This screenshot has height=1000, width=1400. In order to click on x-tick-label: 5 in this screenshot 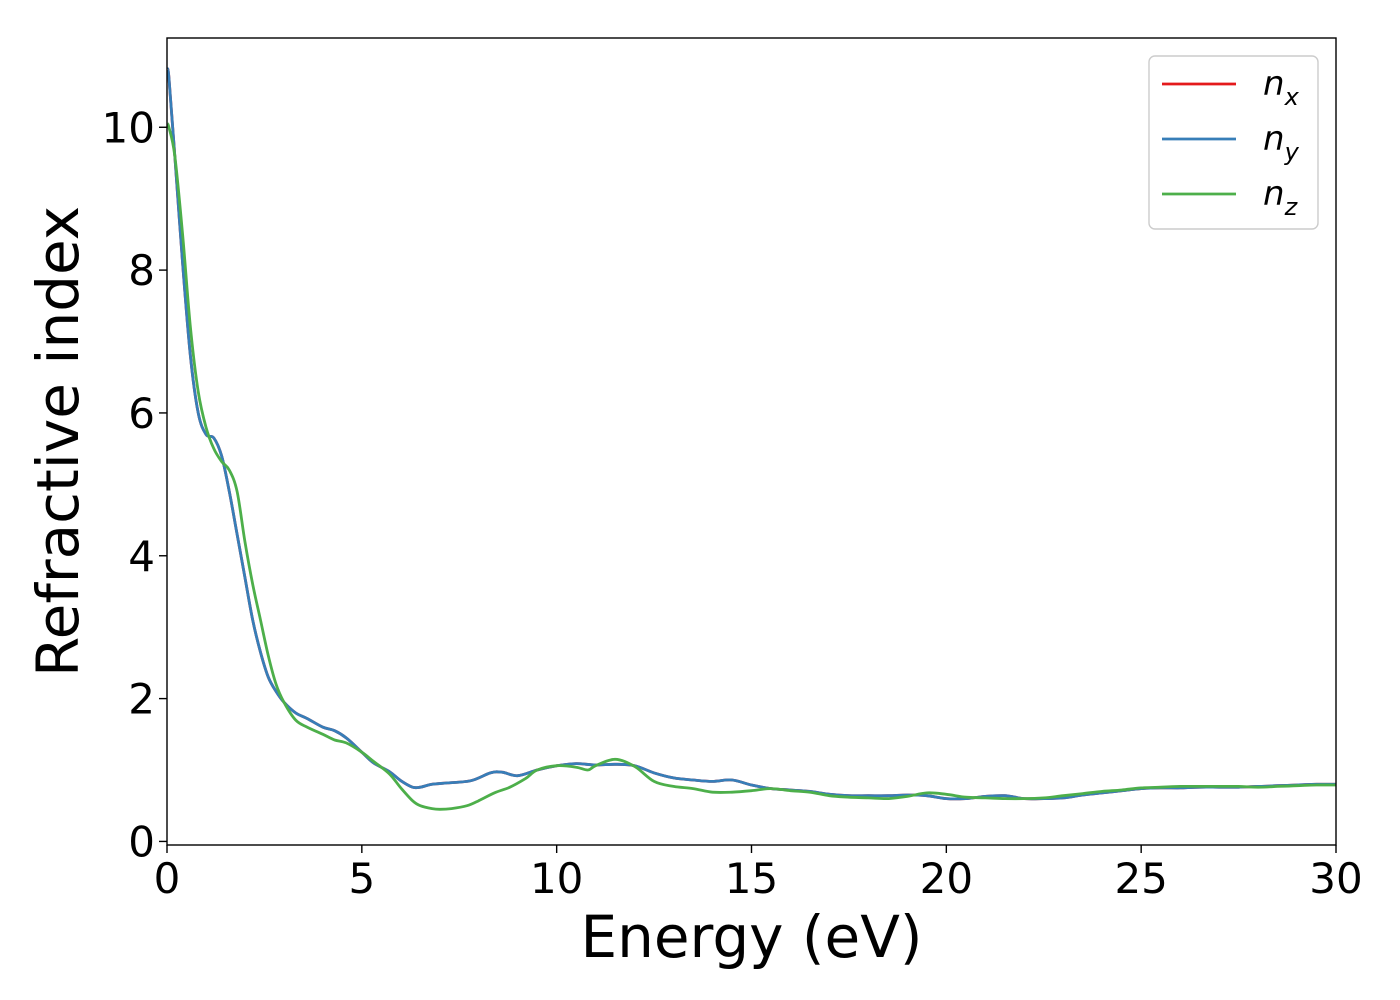, I will do `click(361, 878)`.